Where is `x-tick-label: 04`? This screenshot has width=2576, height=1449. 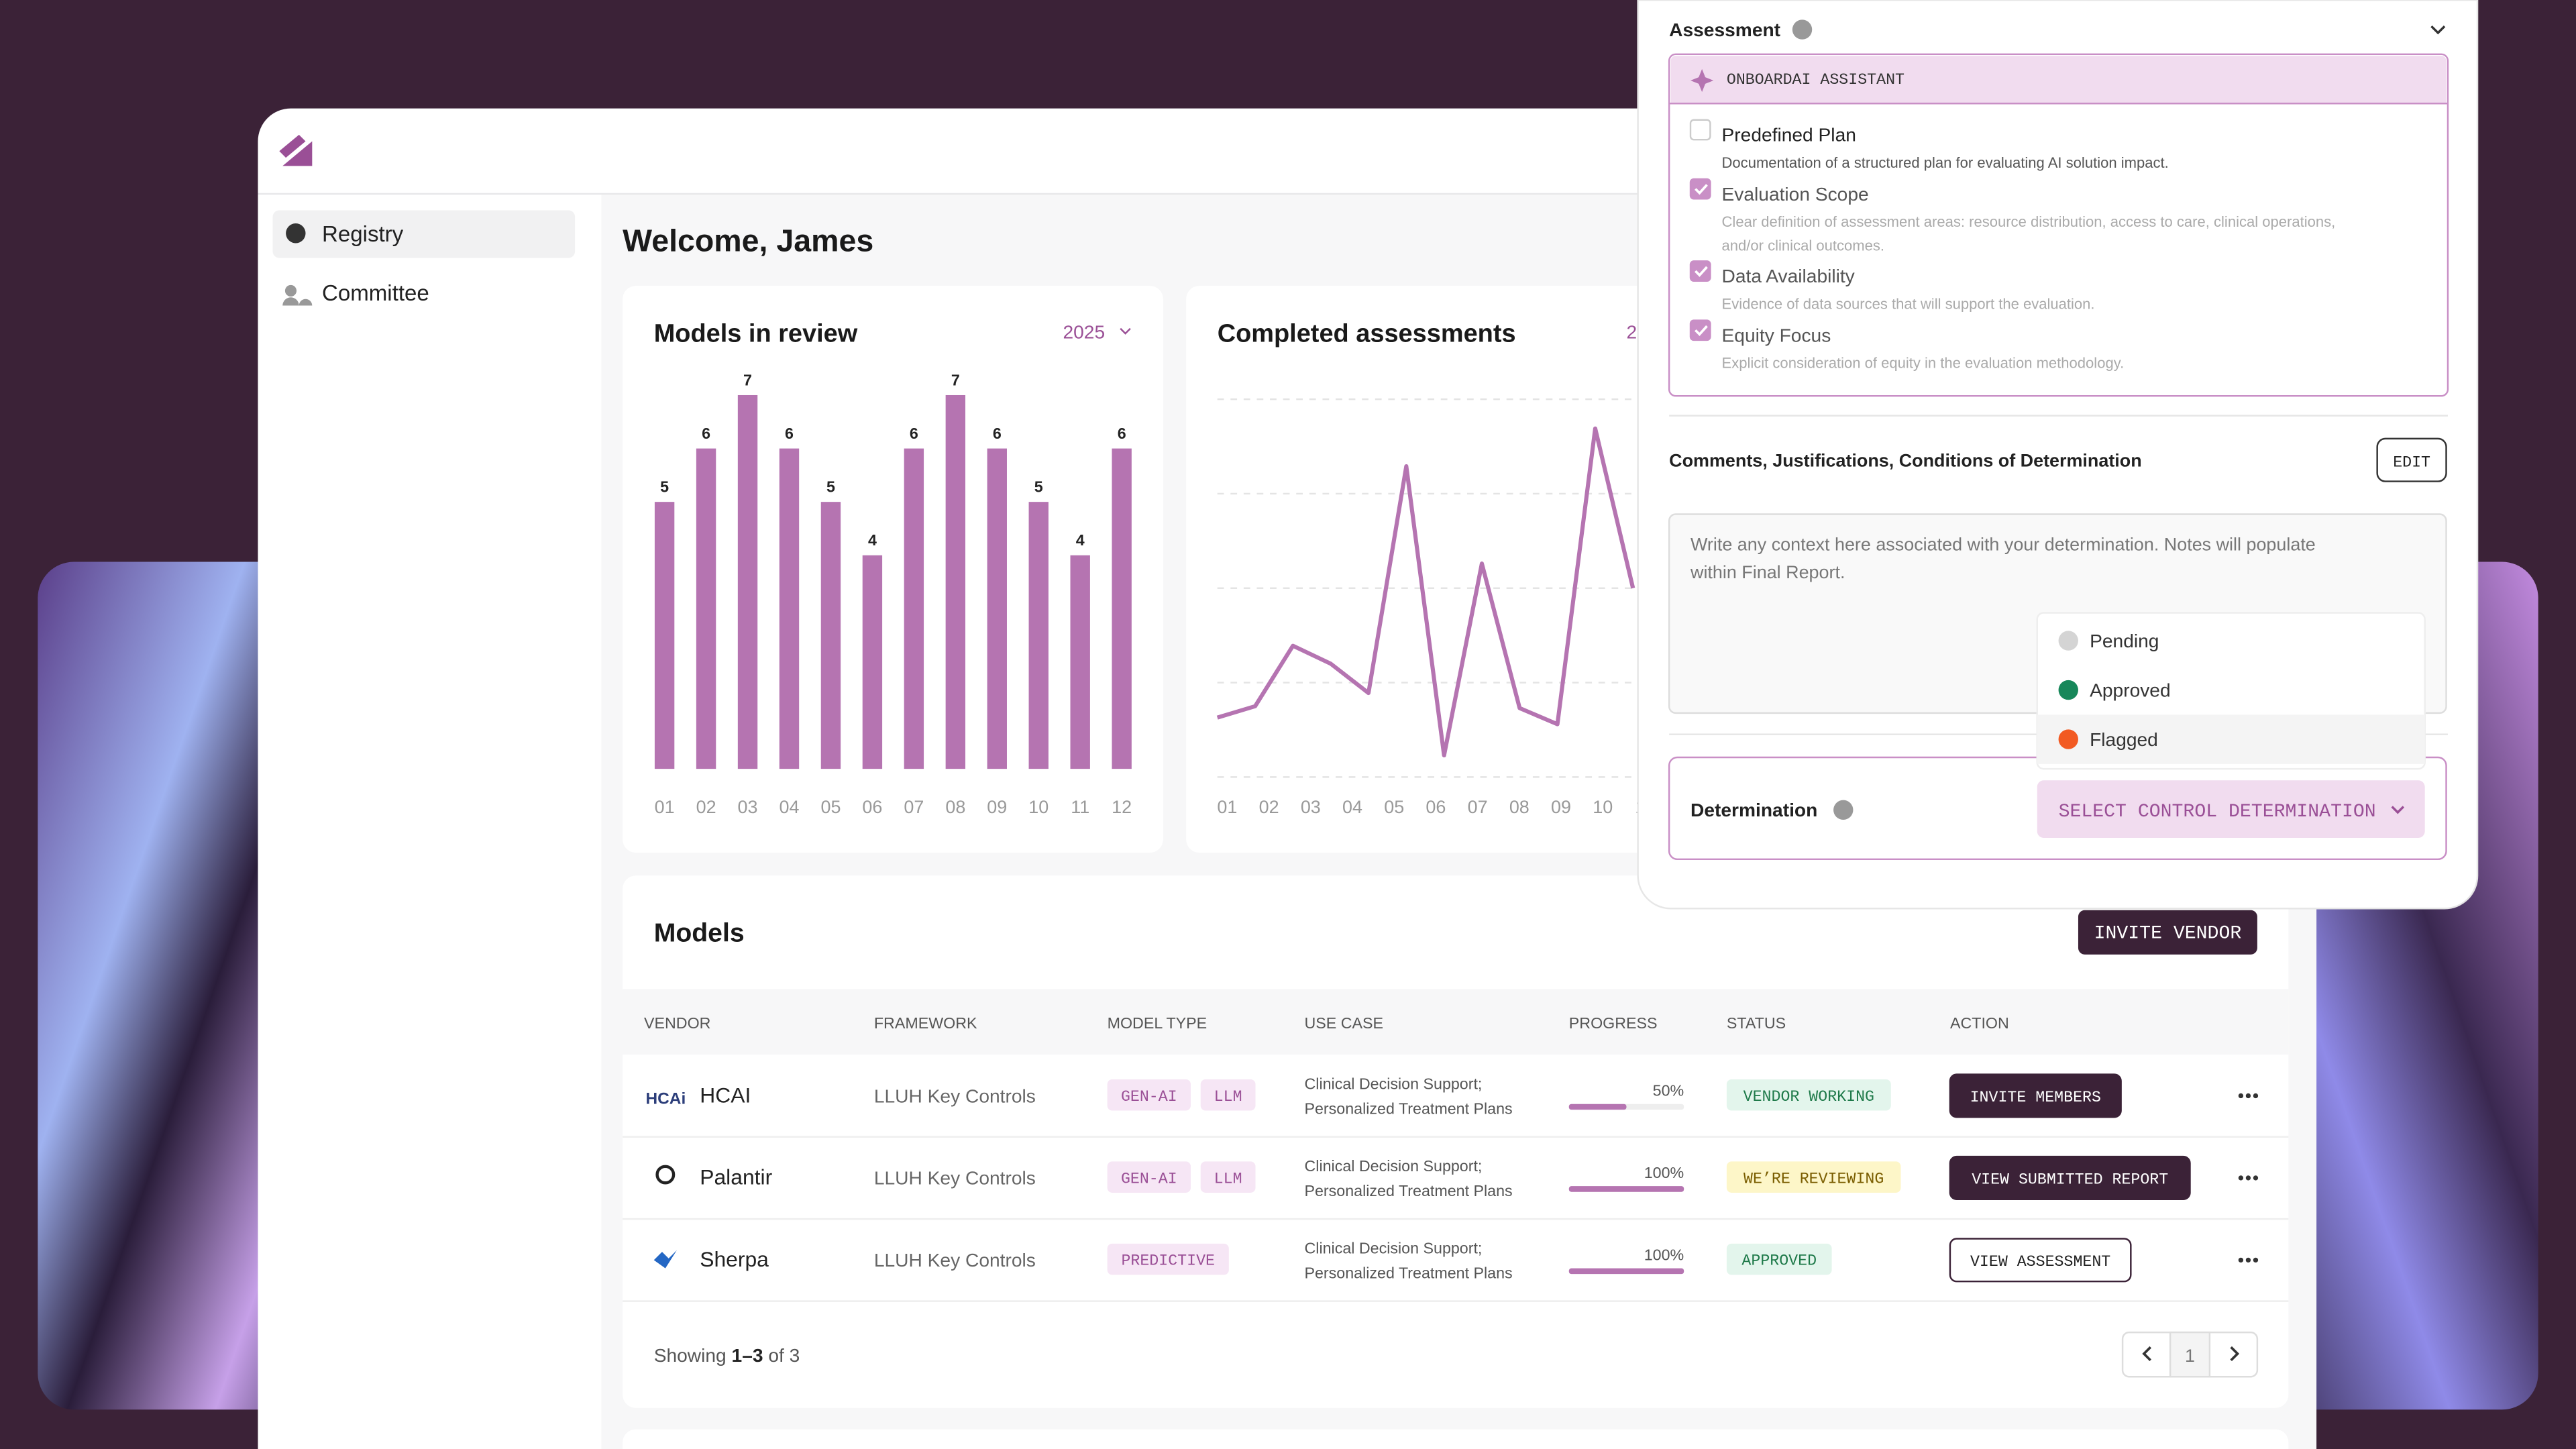
x-tick-label: 04 is located at coordinates (790, 807).